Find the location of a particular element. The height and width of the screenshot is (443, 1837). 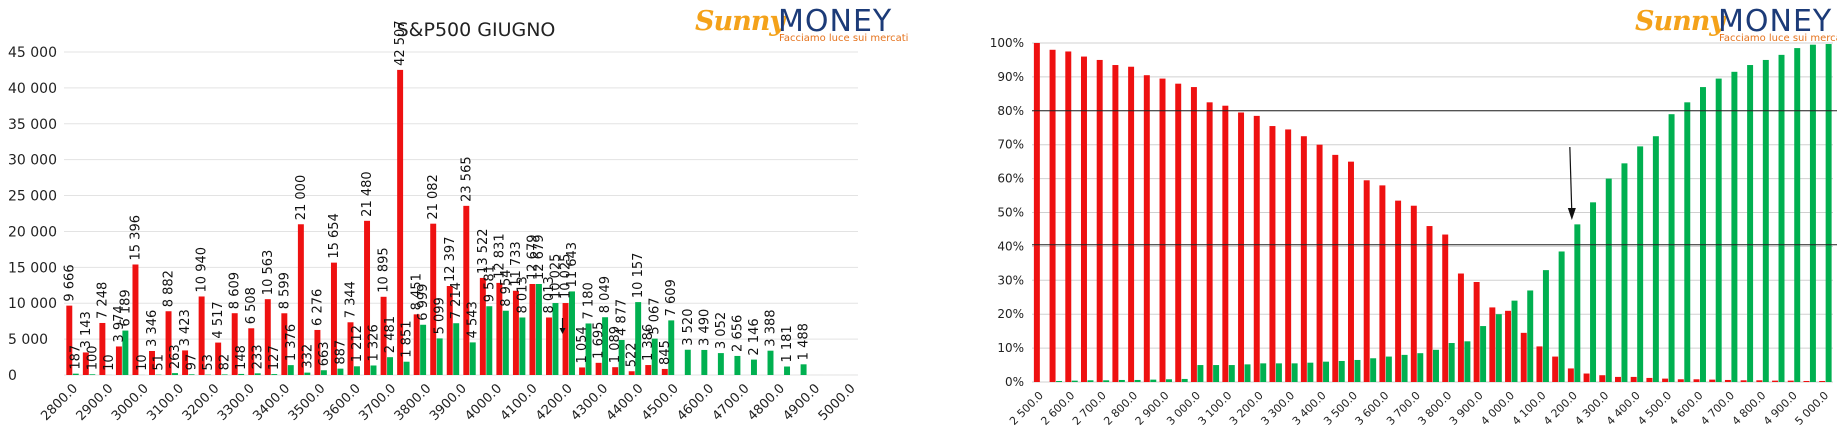

data-label-green: 663 is located at coordinates (324, 353).